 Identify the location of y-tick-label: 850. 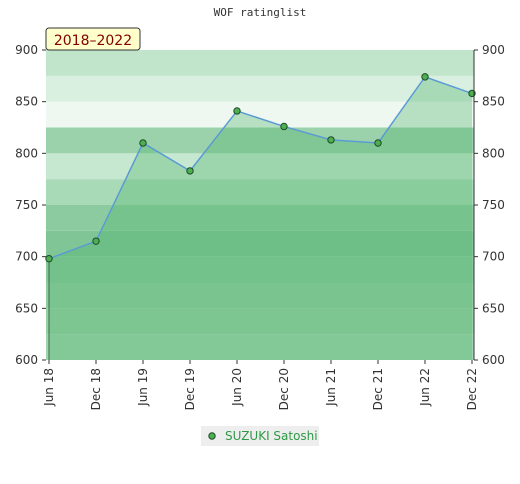
(26, 102).